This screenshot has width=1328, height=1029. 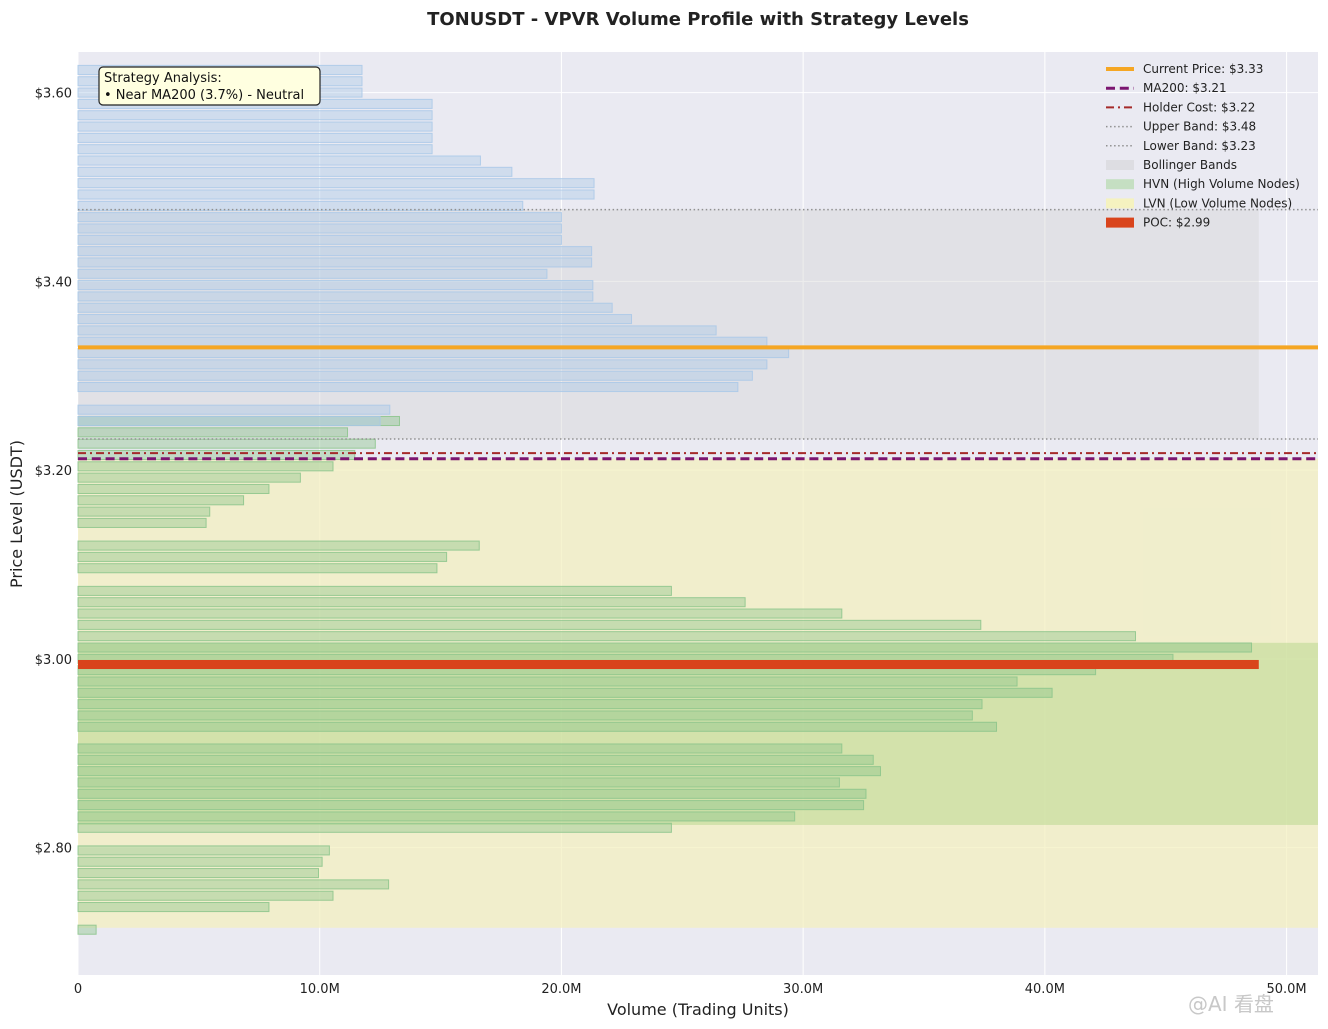 What do you see at coordinates (163, 78) in the screenshot?
I see `annotation-line-1: Strategy Analysis:` at bounding box center [163, 78].